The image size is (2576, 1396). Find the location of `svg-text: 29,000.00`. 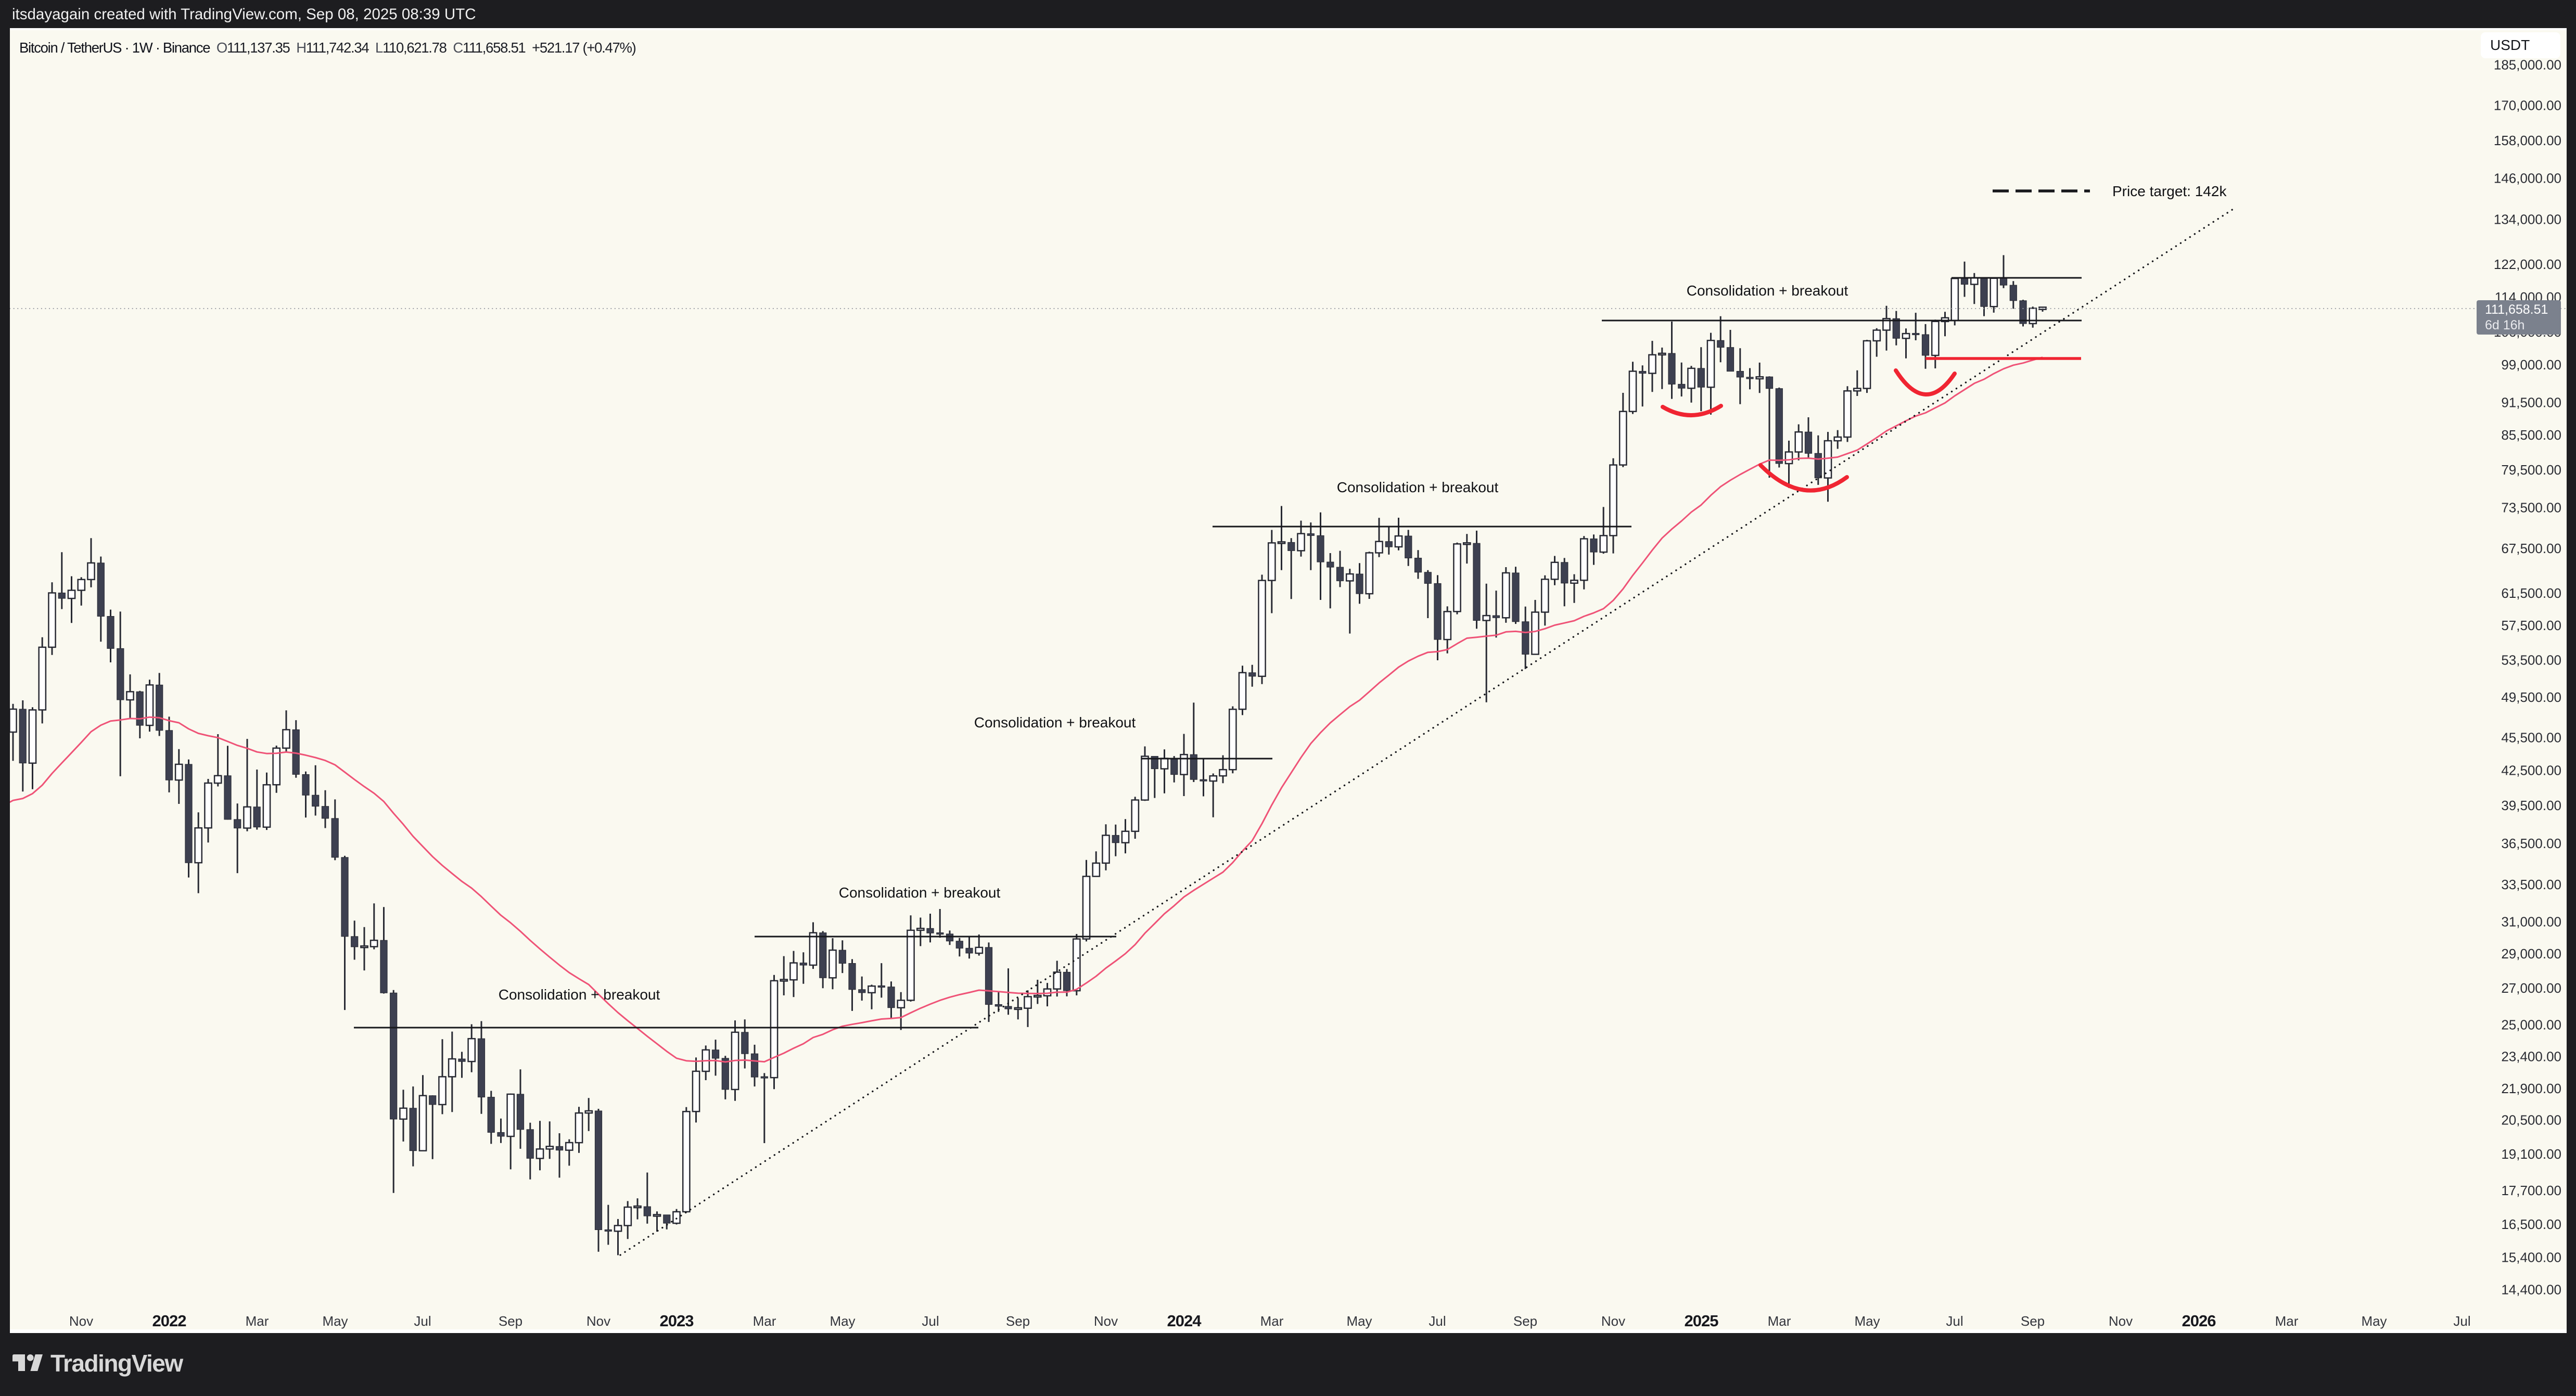

svg-text: 29,000.00 is located at coordinates (2531, 954).